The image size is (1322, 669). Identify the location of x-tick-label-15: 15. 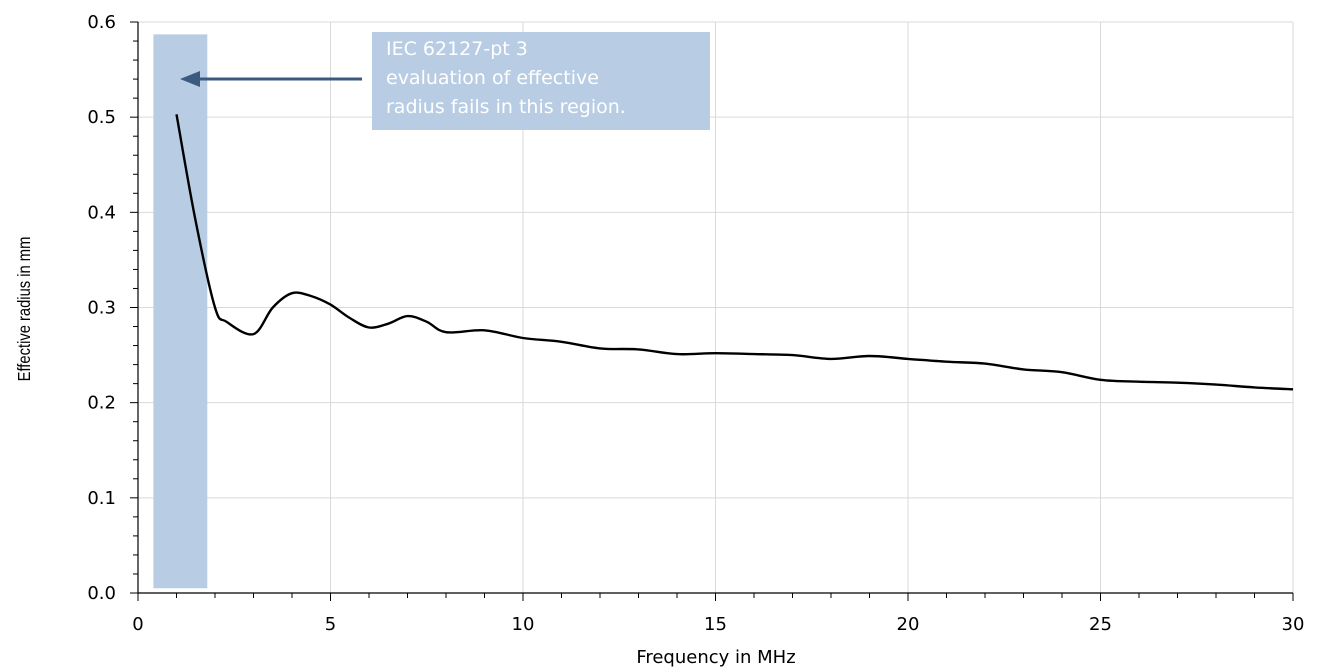
(715, 624).